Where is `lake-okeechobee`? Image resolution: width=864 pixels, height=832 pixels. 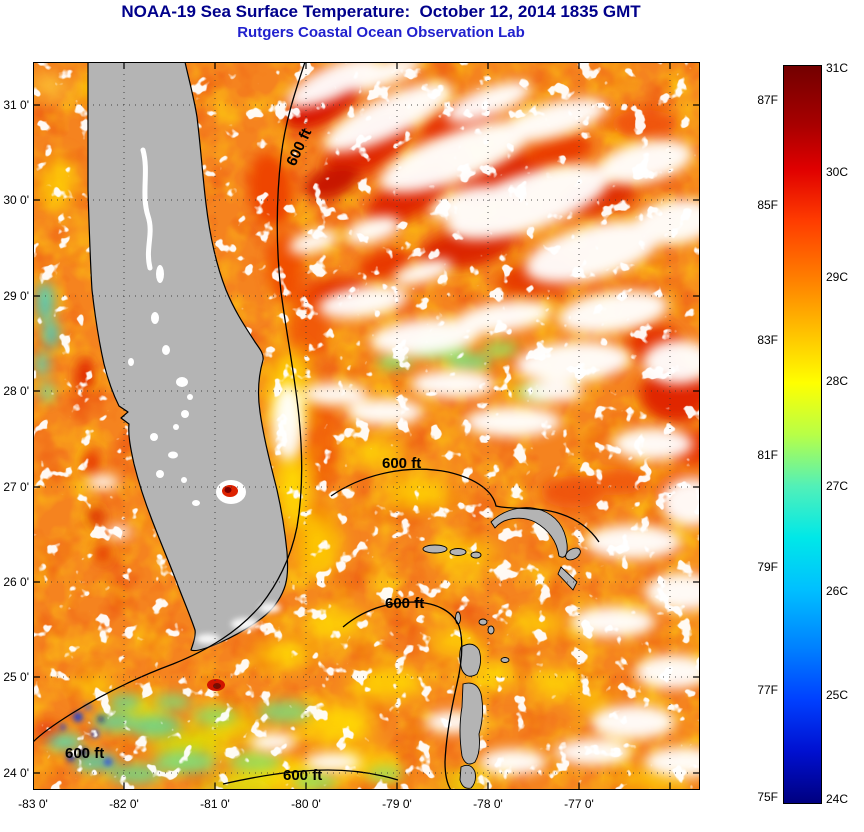
lake-okeechobee is located at coordinates (231, 492).